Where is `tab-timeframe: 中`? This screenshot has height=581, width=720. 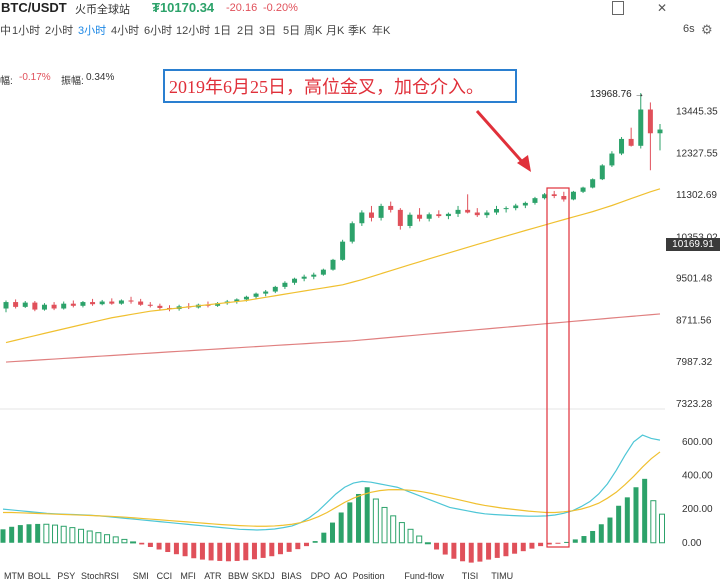 tab-timeframe: 中 is located at coordinates (5, 31).